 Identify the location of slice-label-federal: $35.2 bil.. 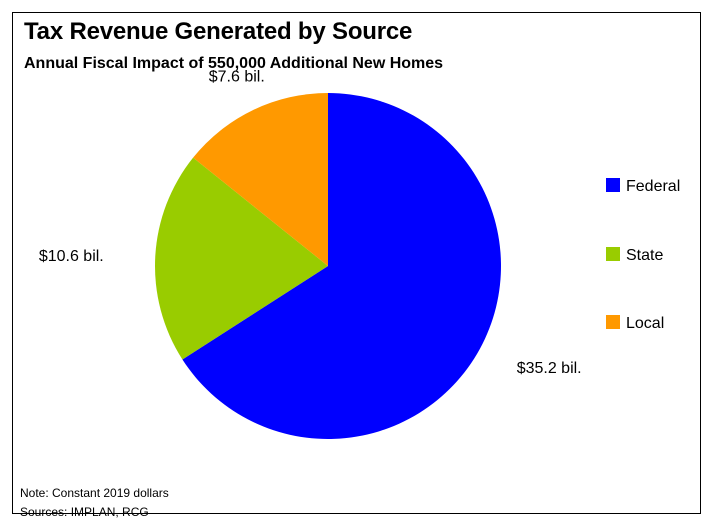
(549, 368).